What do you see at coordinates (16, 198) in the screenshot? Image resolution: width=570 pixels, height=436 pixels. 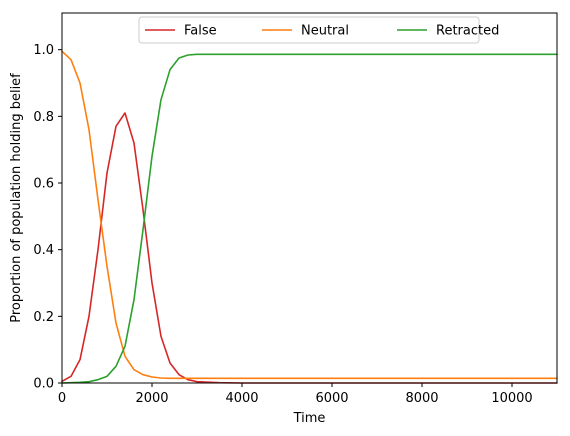 I see `y-axis-label: Proportion of population holding belief` at bounding box center [16, 198].